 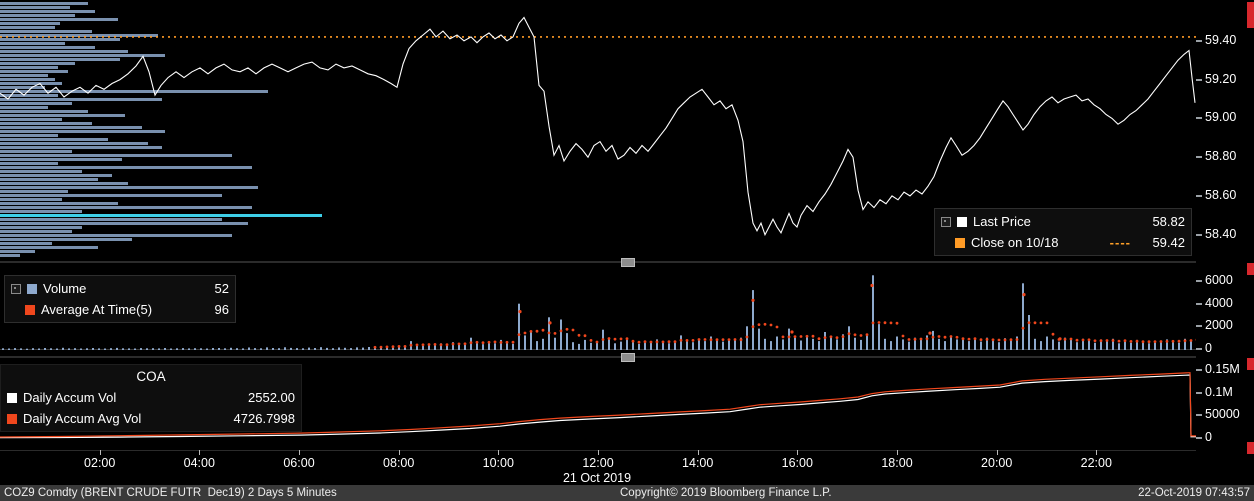 I want to click on dashed-line-sample: ----, so click(x=1120, y=242).